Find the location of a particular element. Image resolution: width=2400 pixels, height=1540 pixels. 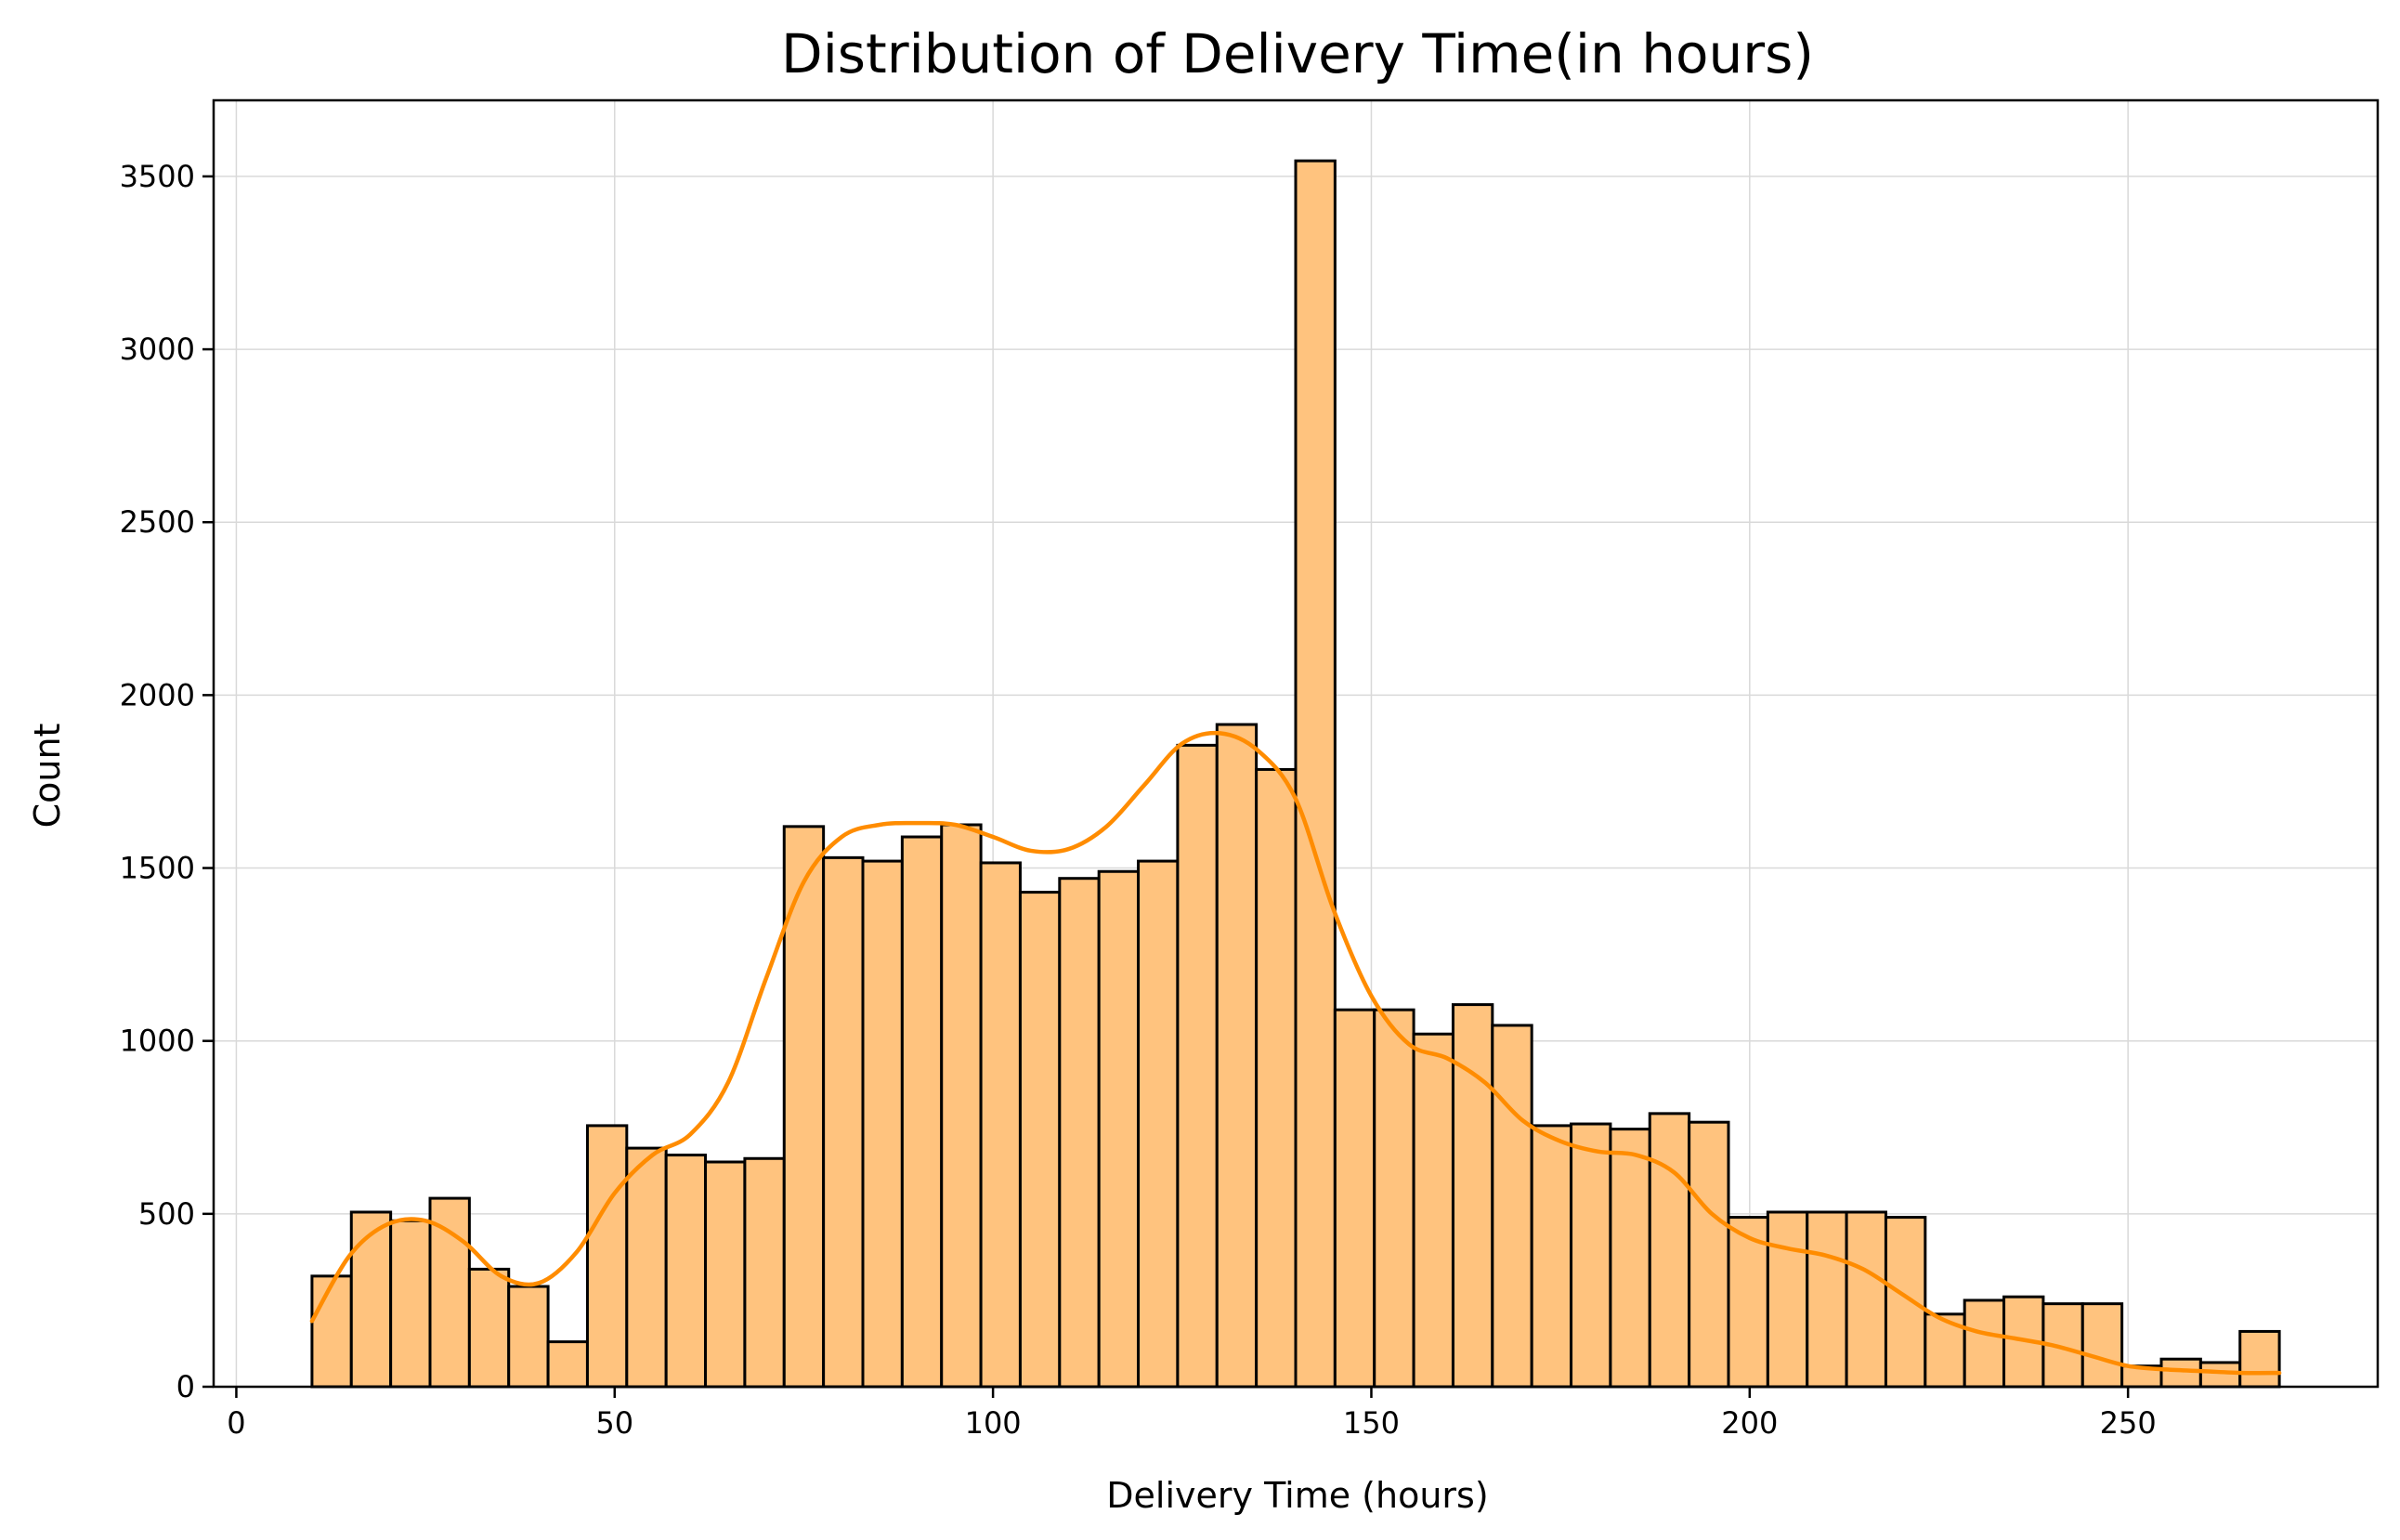

x-tick-label: 50 is located at coordinates (614, 1423).